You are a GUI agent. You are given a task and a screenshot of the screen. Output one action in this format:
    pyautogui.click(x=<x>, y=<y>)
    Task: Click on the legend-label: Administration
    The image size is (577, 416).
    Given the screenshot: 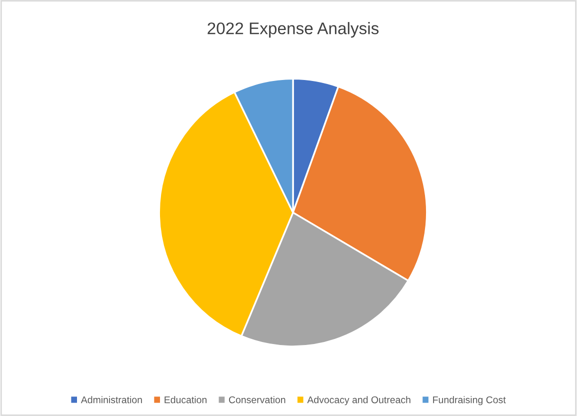 What is the action you would take?
    pyautogui.click(x=111, y=400)
    